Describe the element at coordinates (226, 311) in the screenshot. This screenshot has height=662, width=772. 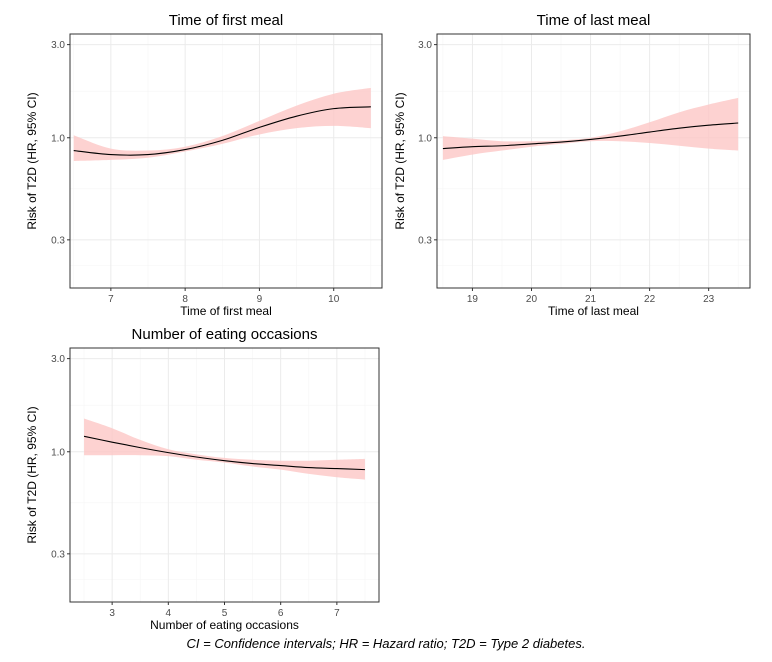
I see `x-axis-label: Time of first meal` at that location.